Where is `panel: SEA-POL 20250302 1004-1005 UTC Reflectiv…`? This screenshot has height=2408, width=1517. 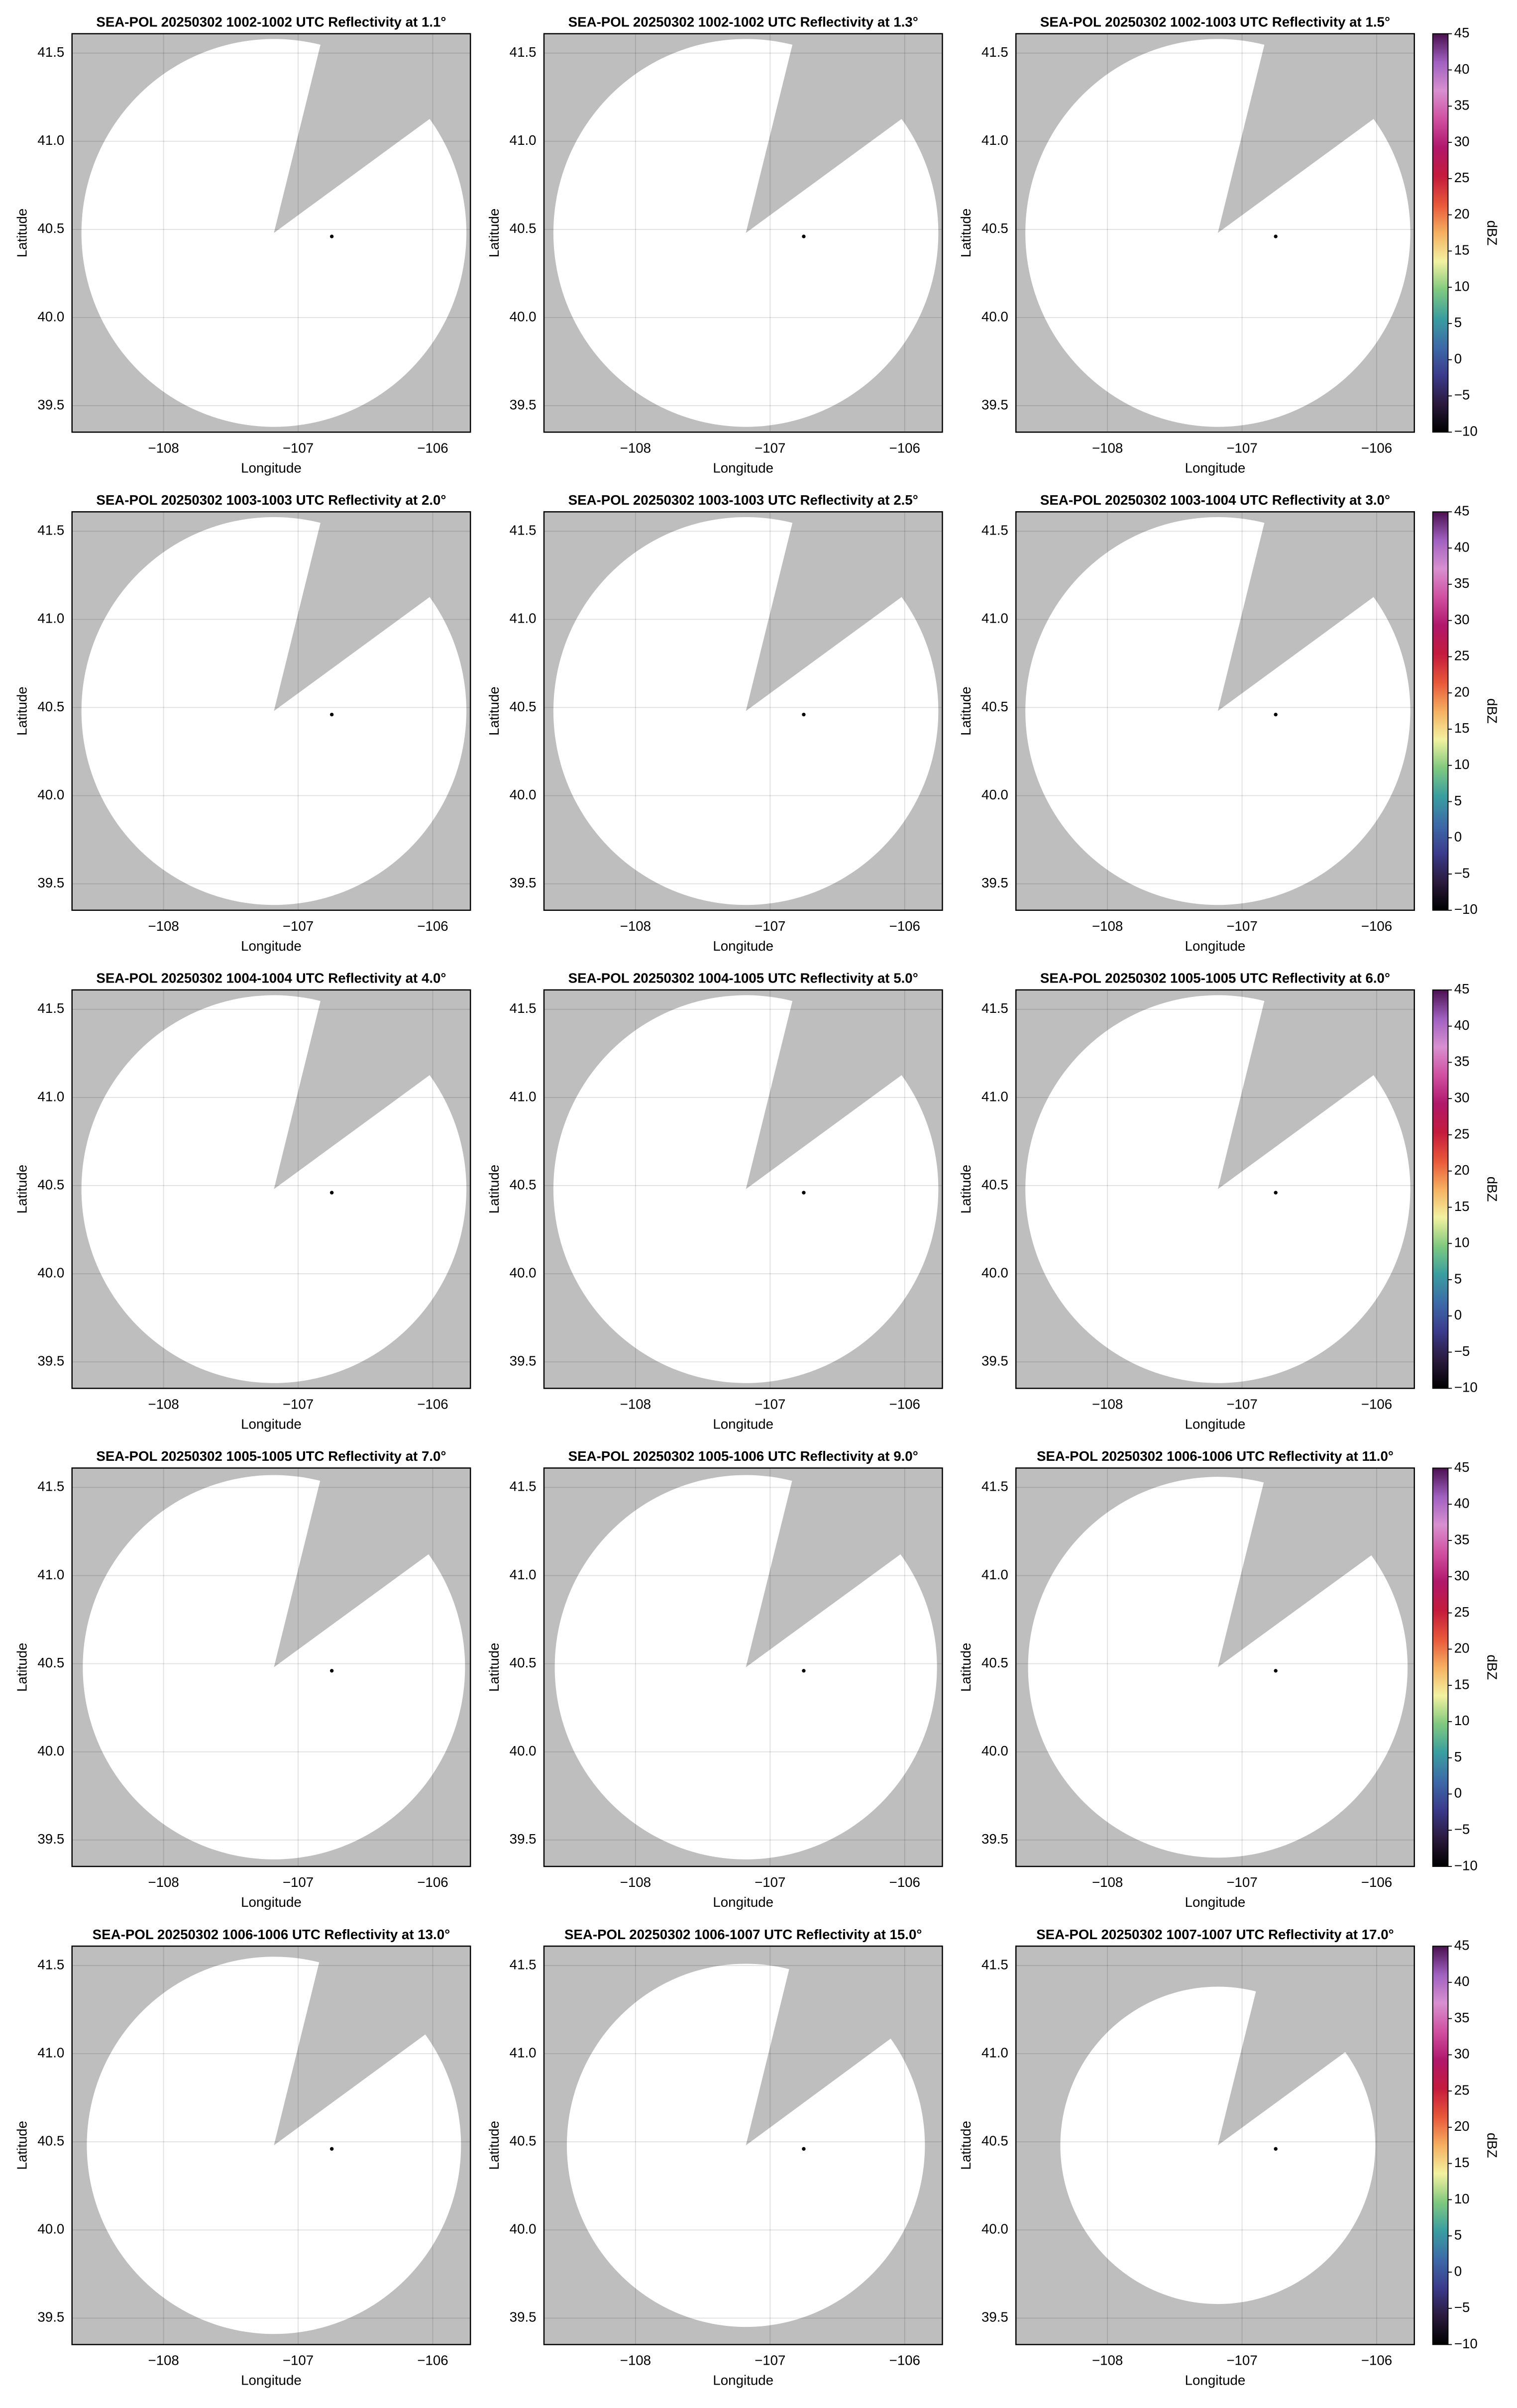
panel: SEA-POL 20250302 1004-1005 UTC Reflectiv… is located at coordinates (715, 1202).